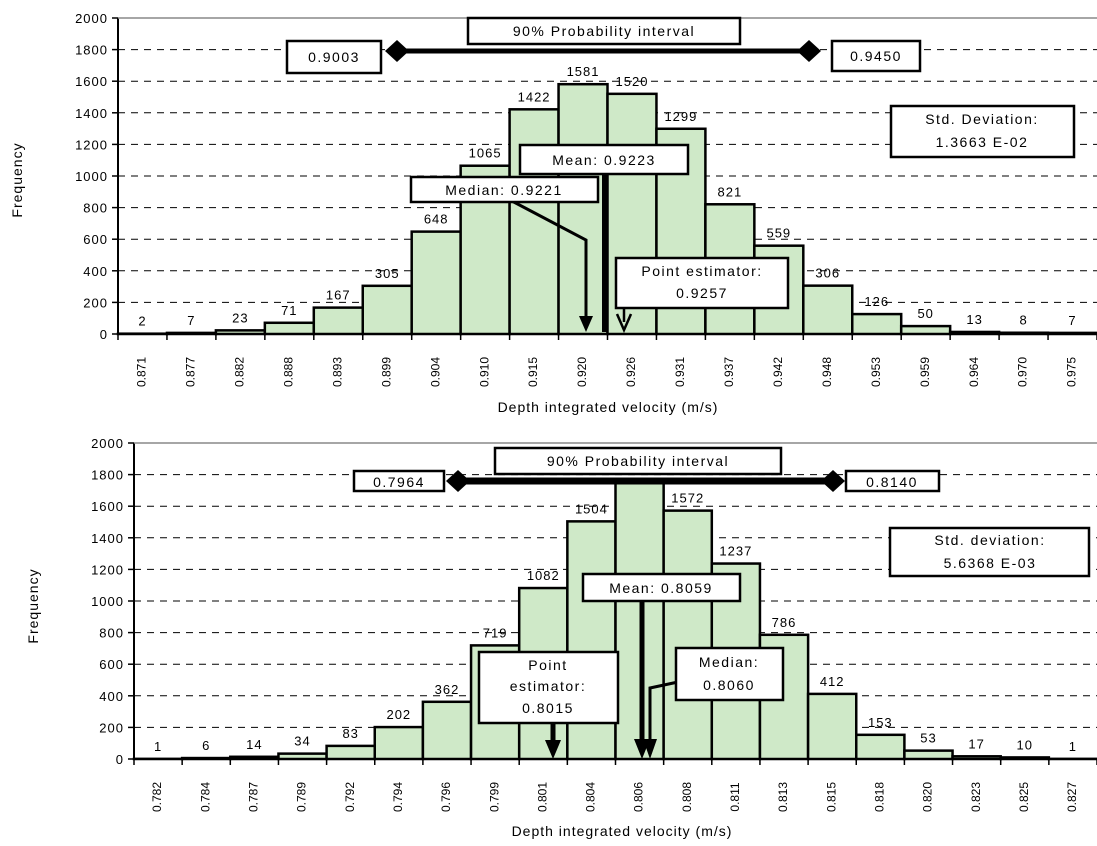 Image resolution: width=1097 pixels, height=846 pixels. I want to click on probability-interval: 90% Probability interval 0.9003 0.9450, so click(603, 45).